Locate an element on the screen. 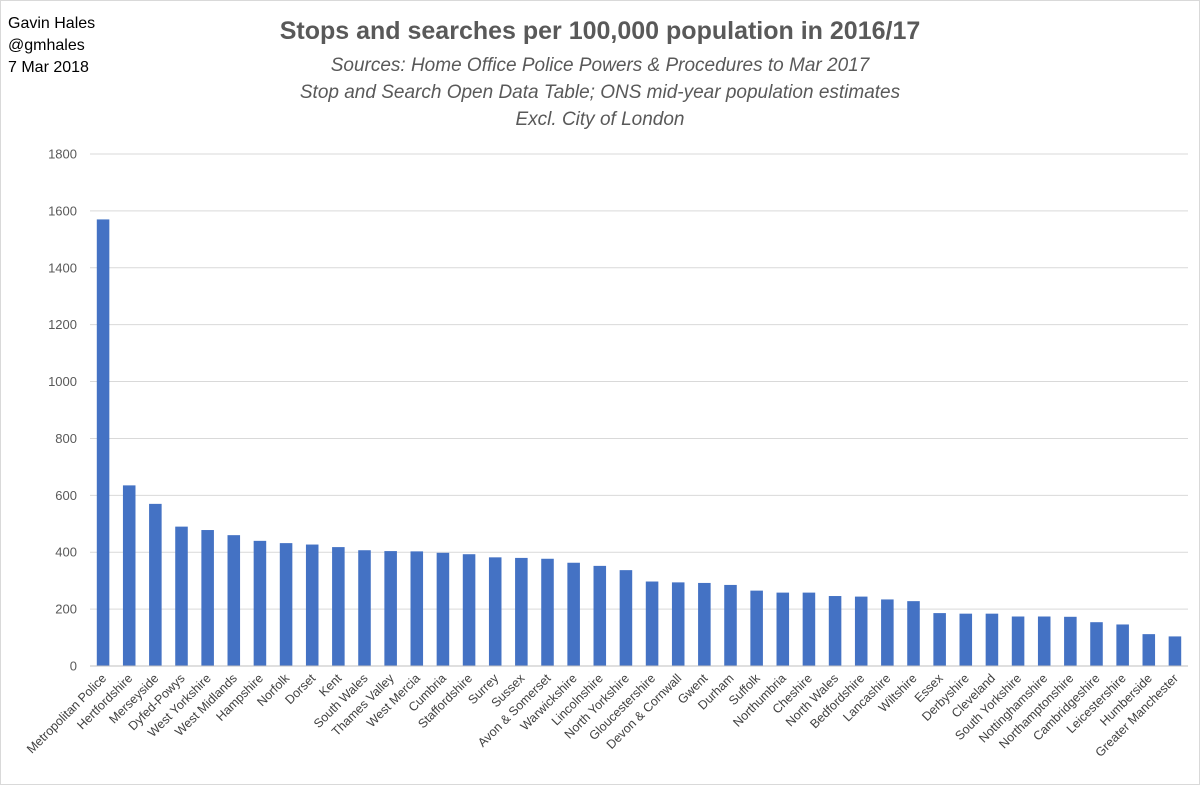  author-name: Gavin Hales is located at coordinates (52, 23).